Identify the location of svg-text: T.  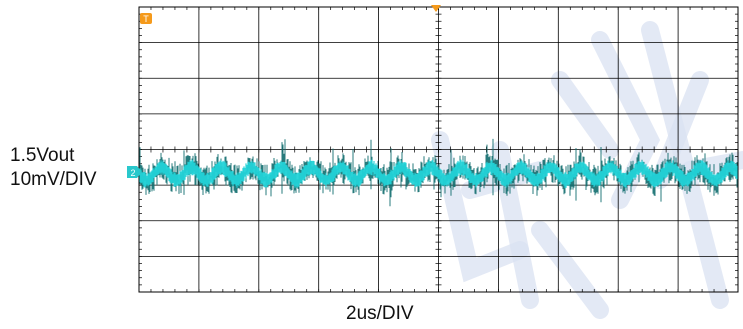
(146, 19).